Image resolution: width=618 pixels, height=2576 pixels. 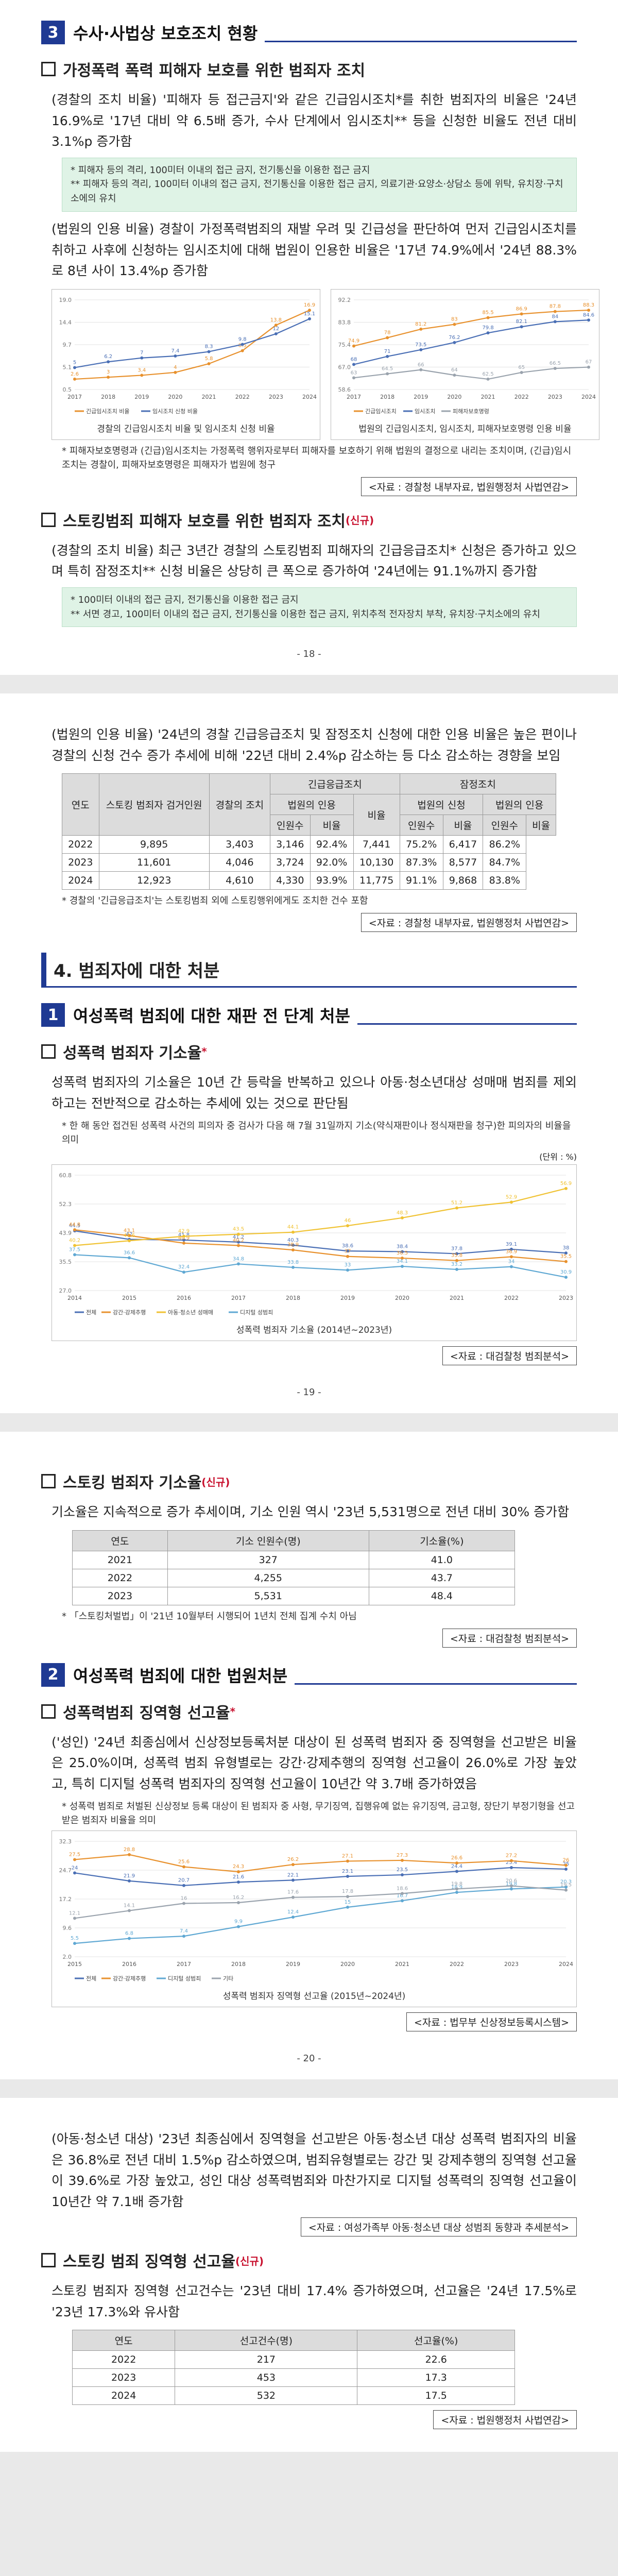 I want to click on table-row: 2021 327 41.0, so click(x=294, y=1559).